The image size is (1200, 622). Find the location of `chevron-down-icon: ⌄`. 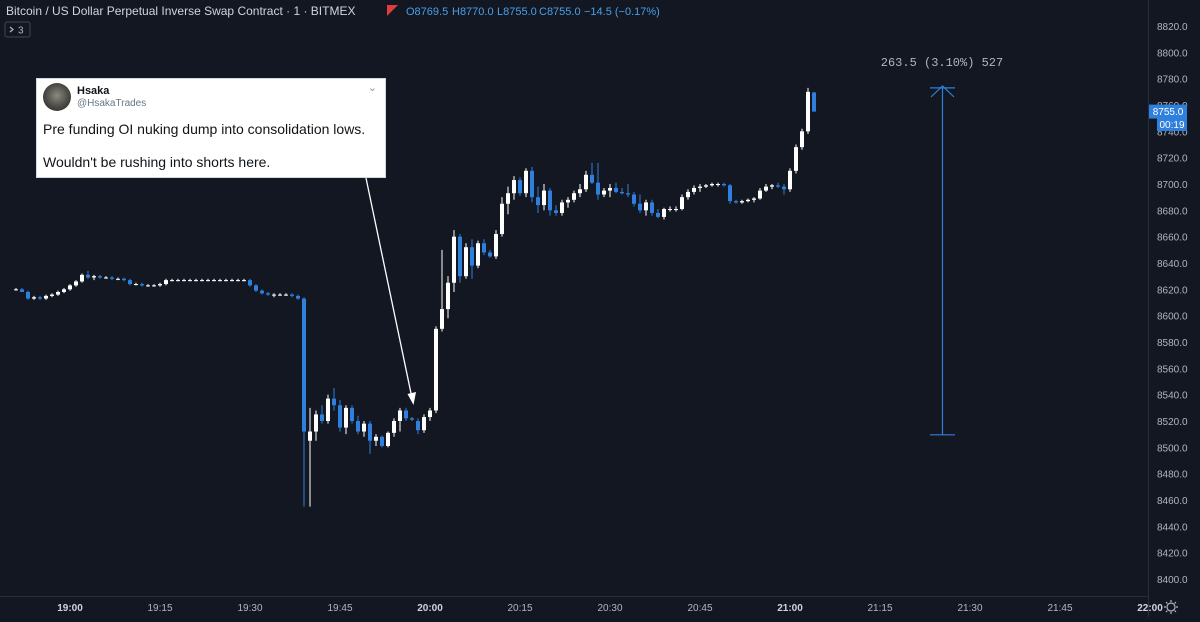

chevron-down-icon: ⌄ is located at coordinates (372, 88).